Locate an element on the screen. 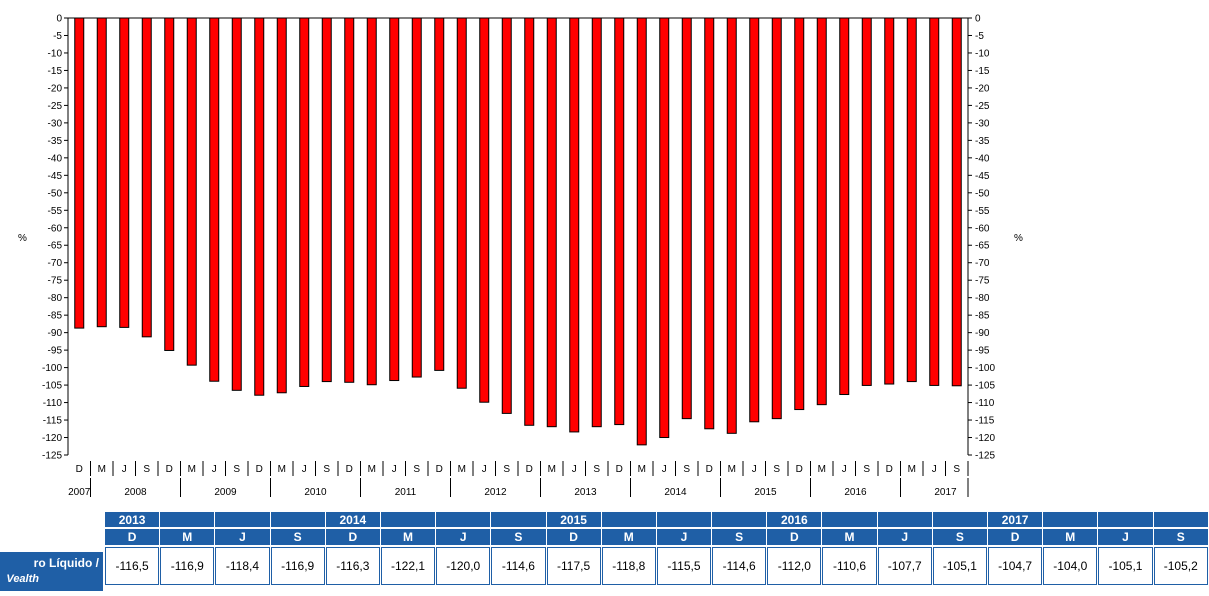  y-tick-label-right: -5 is located at coordinates (979, 36).